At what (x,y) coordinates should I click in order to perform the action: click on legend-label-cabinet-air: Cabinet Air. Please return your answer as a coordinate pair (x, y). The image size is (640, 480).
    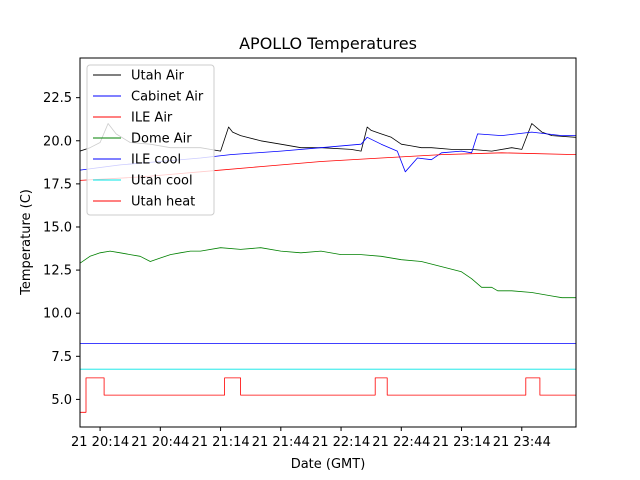
    Looking at the image, I should click on (167, 97).